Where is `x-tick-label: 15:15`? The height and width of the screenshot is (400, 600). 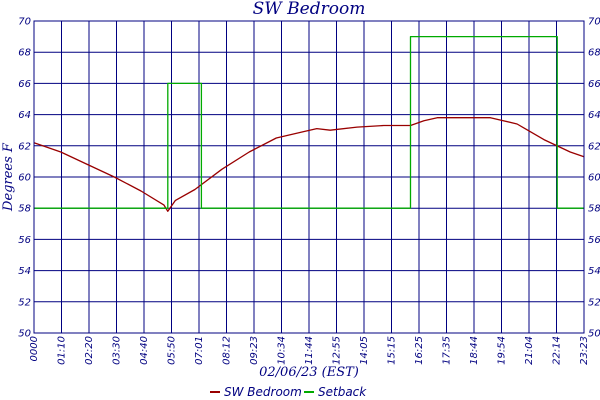
x-tick-label: 15:15 is located at coordinates (392, 350).